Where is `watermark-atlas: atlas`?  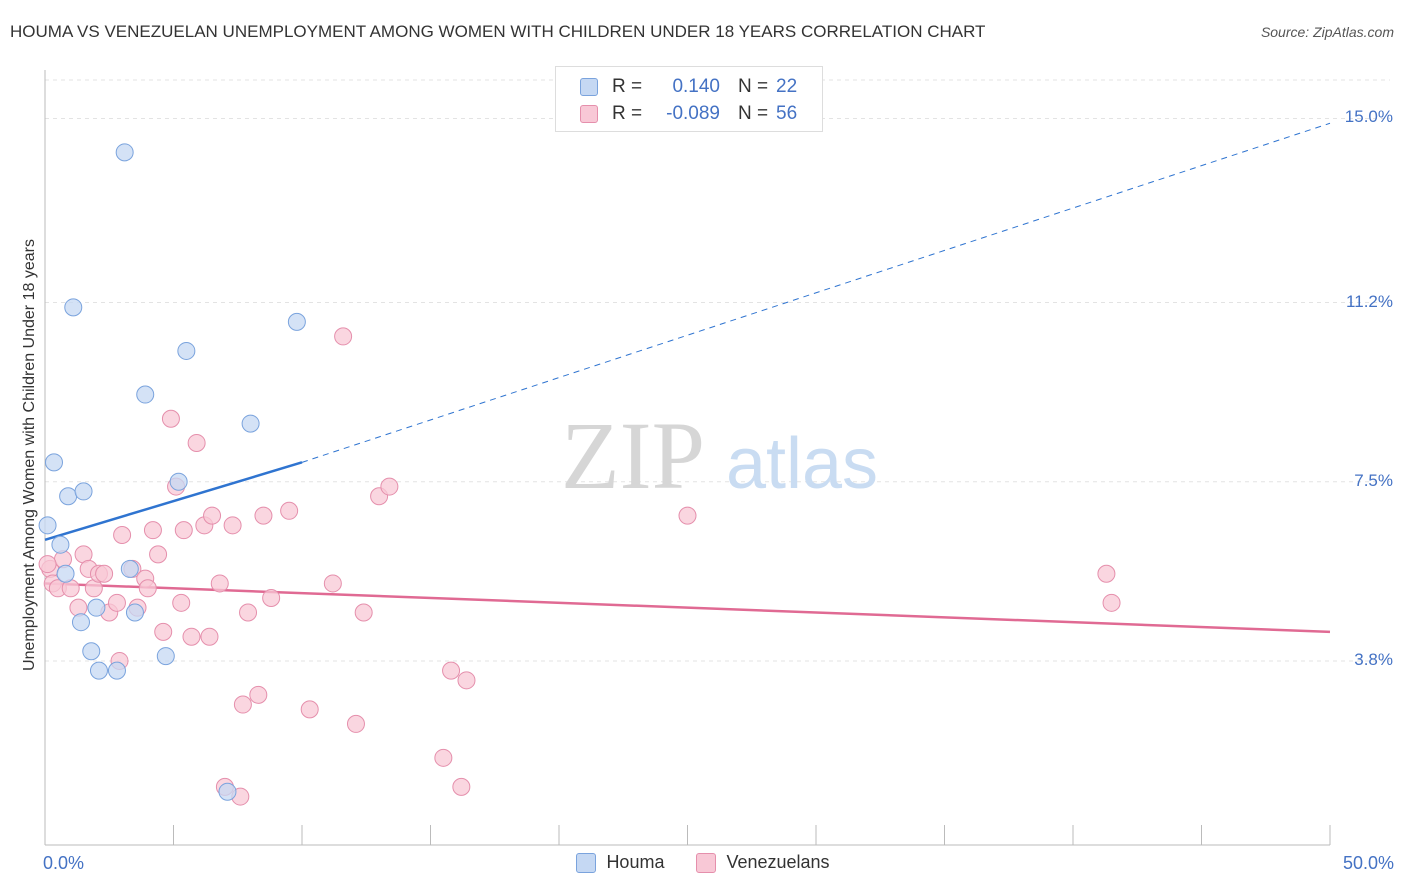
watermark-atlas: atlas is located at coordinates (802, 464).